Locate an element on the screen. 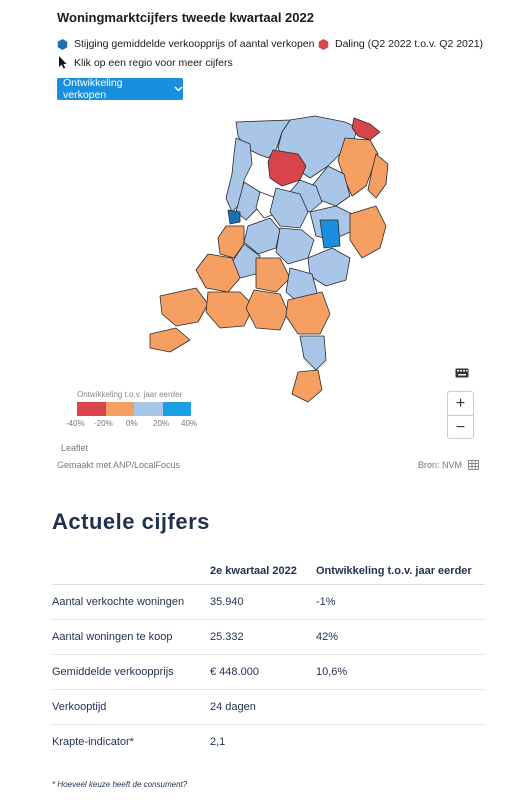 The height and width of the screenshot is (800, 511). table-cell: 25.332 is located at coordinates (263, 637).